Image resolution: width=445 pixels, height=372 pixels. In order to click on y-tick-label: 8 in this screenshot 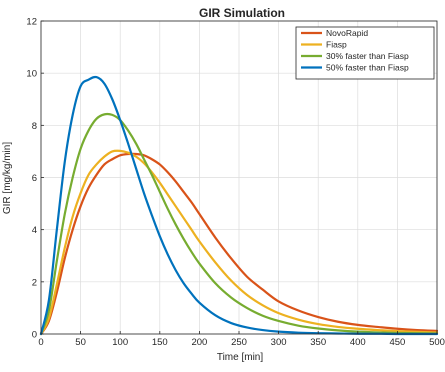, I will do `click(34, 126)`.